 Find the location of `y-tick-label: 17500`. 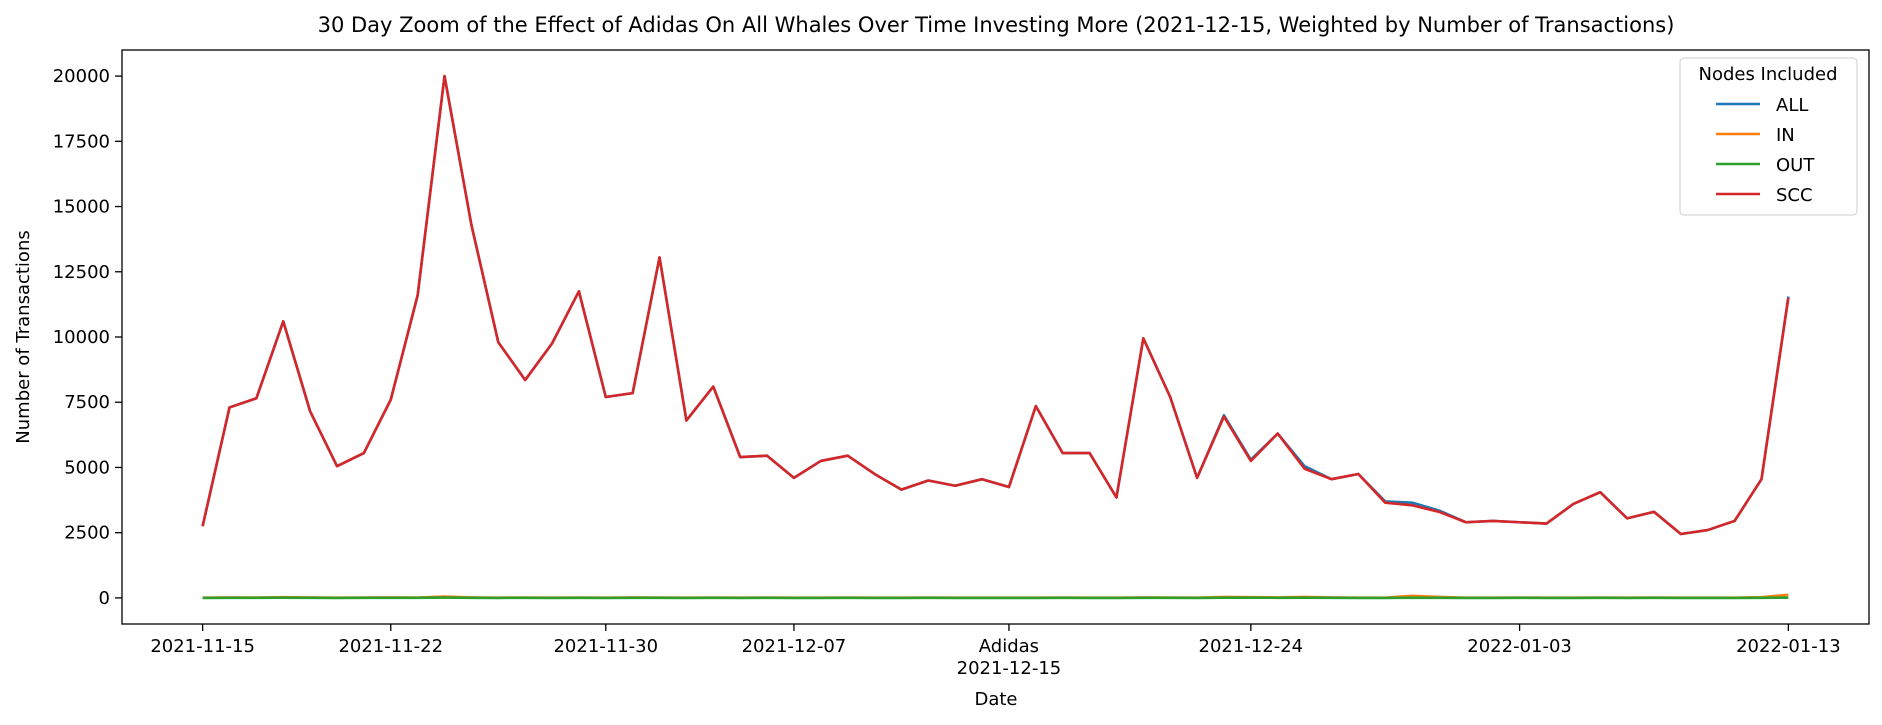

y-tick-label: 17500 is located at coordinates (81, 141).